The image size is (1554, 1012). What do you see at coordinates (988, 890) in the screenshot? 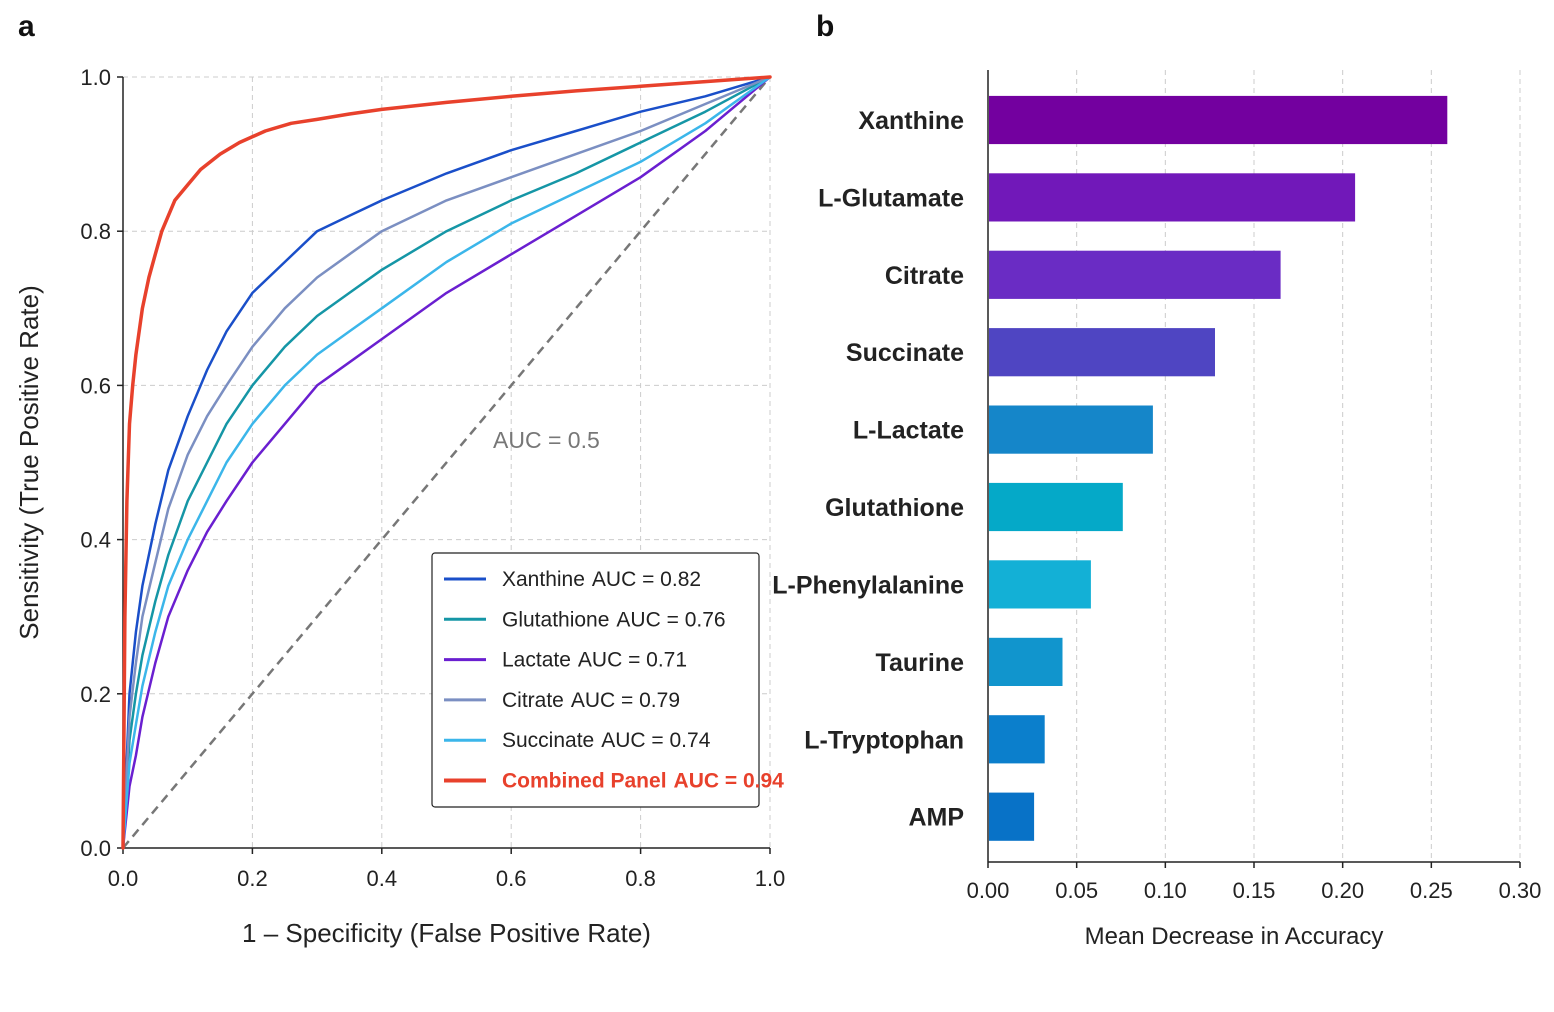
I see `bar-x-tick-label: 0.00` at bounding box center [988, 890].